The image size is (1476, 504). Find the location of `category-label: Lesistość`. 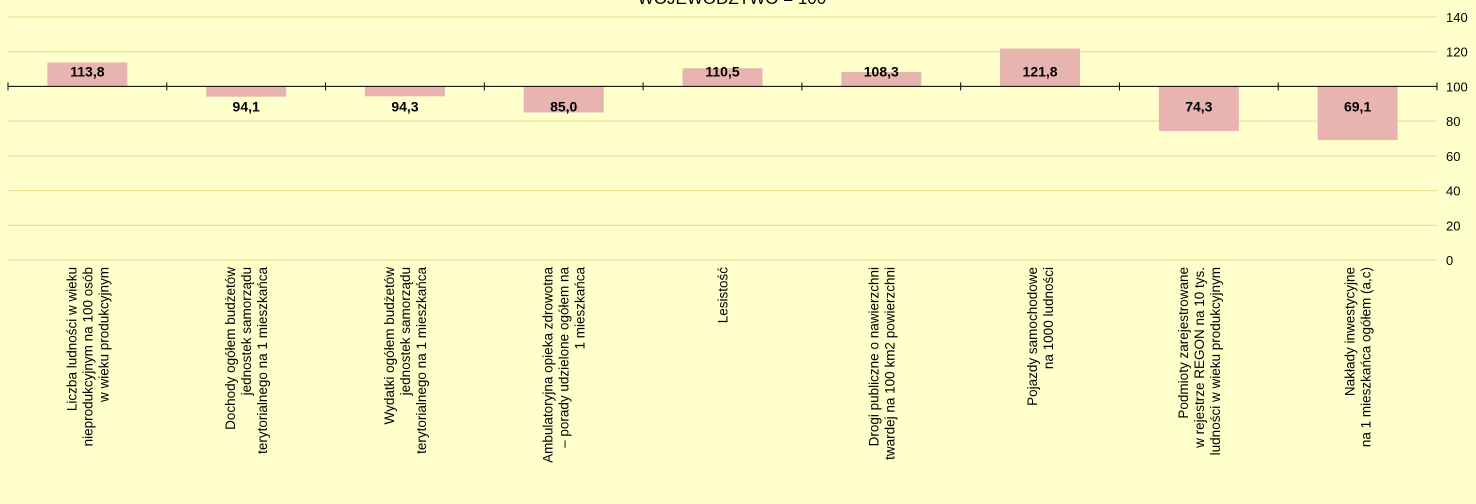

category-label: Lesistość is located at coordinates (723, 295).